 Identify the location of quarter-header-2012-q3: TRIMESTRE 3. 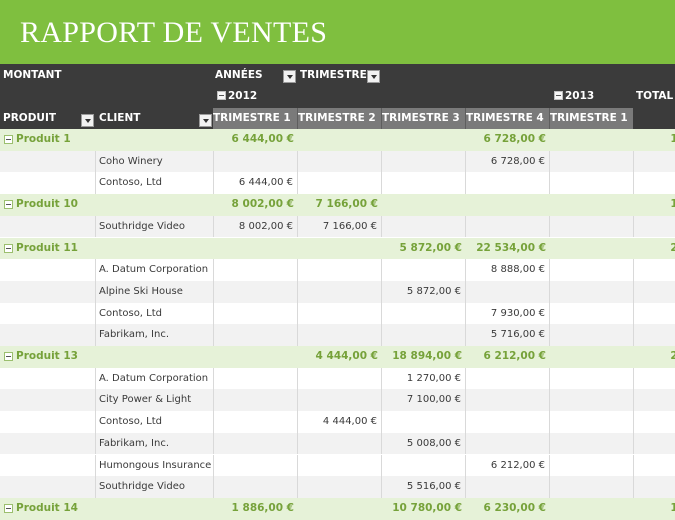
(423, 118).